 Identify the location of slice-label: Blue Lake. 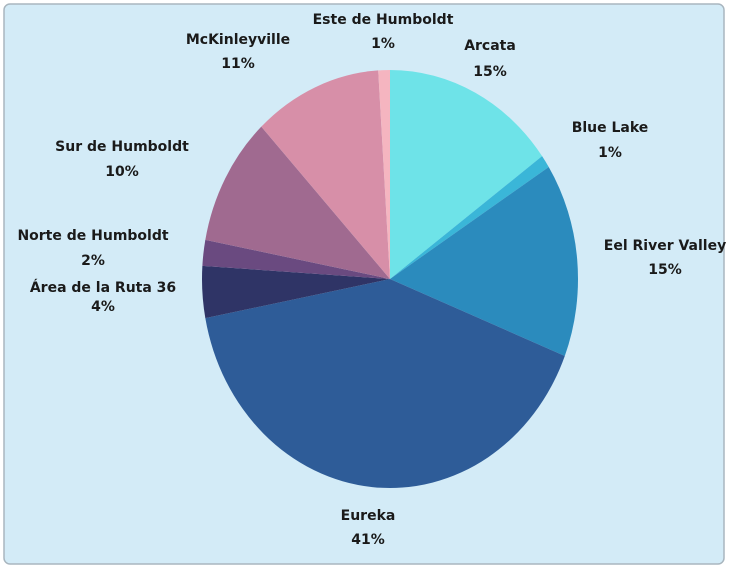
(610, 128).